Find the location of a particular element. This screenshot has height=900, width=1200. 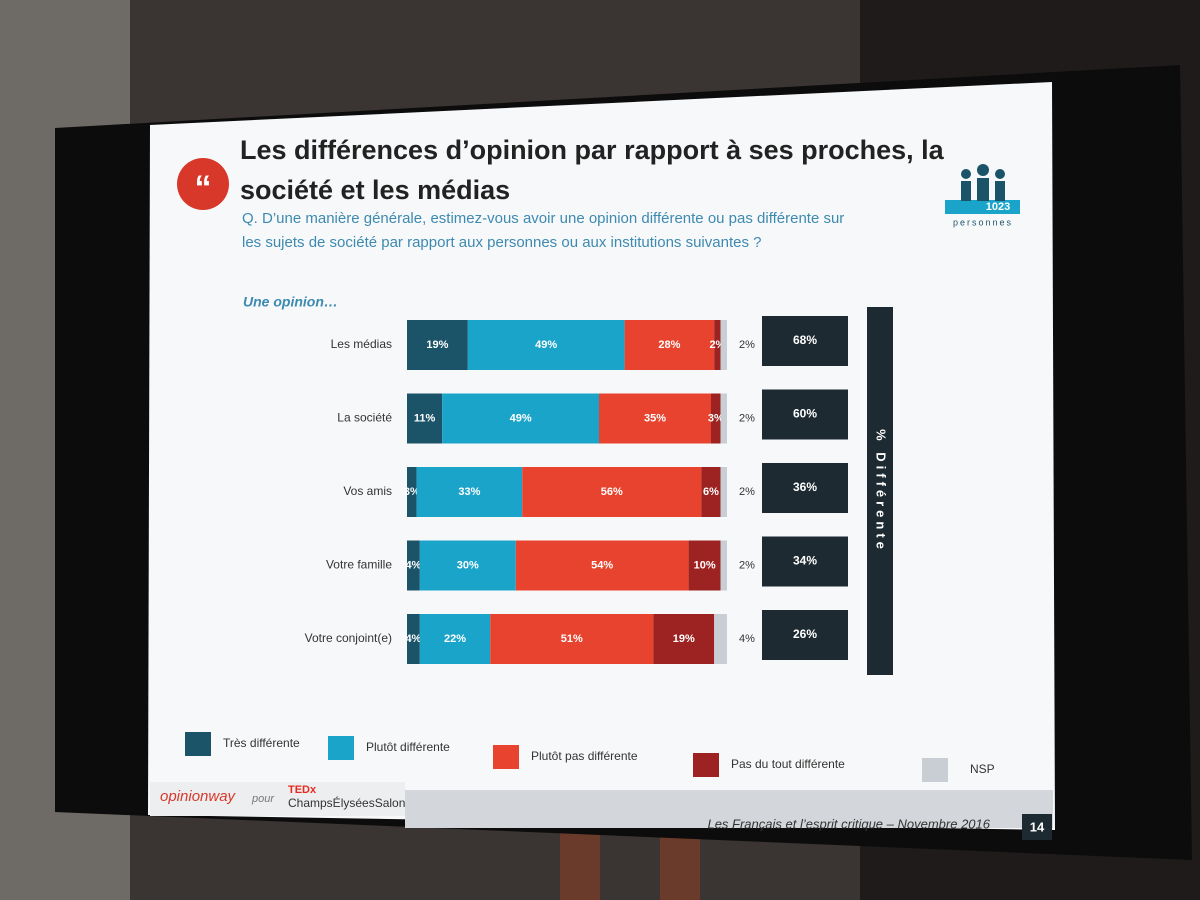

legend-label: Plutôt différente is located at coordinates (408, 747).